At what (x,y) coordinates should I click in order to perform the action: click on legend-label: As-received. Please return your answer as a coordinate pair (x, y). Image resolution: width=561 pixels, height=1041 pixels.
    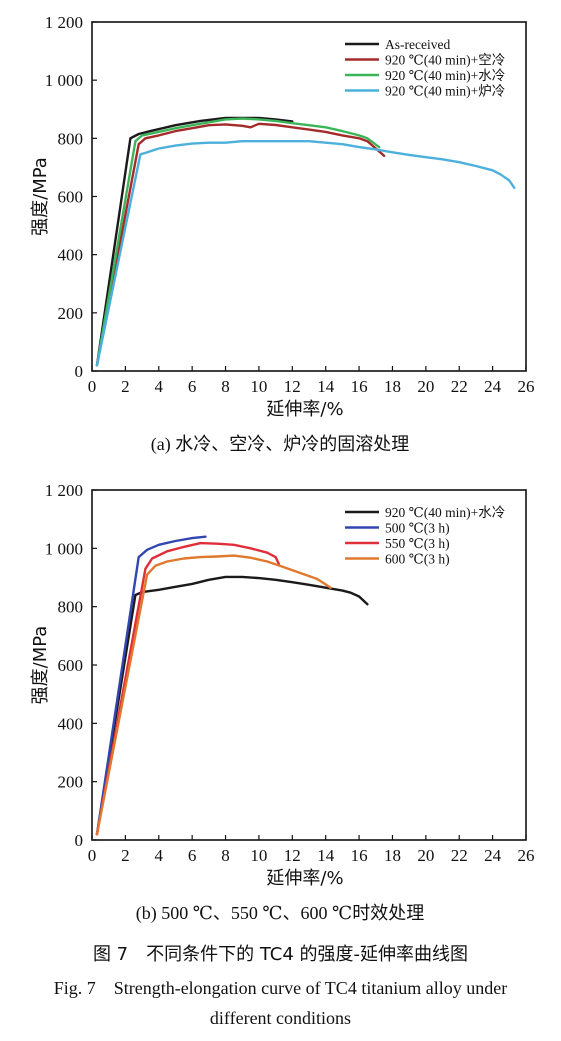
    Looking at the image, I should click on (417, 44).